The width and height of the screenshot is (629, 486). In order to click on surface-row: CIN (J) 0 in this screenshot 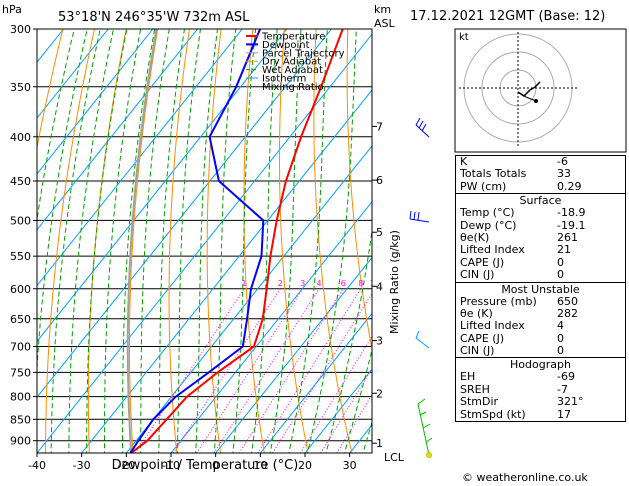, I will do `click(540, 274)`.